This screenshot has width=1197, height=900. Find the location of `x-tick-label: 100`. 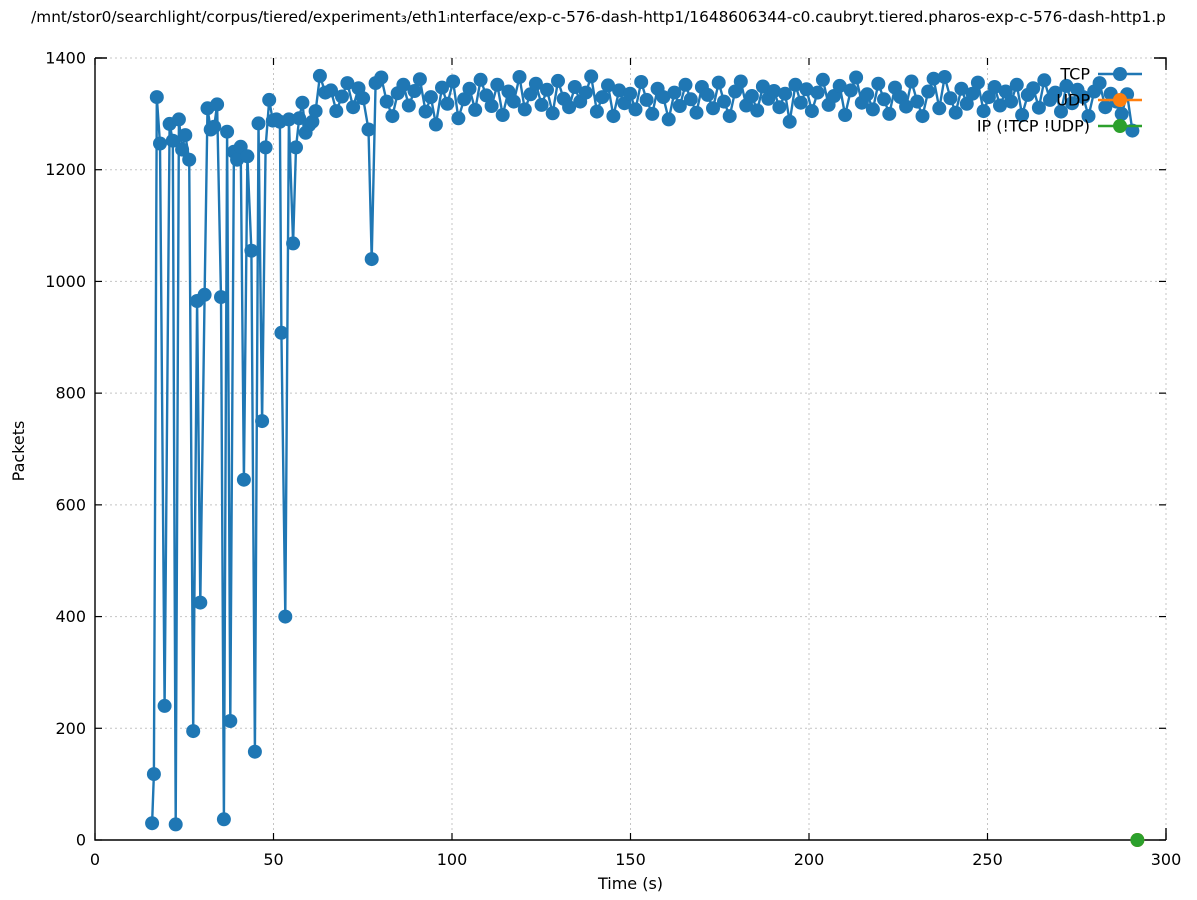

x-tick-label: 100 is located at coordinates (452, 859).